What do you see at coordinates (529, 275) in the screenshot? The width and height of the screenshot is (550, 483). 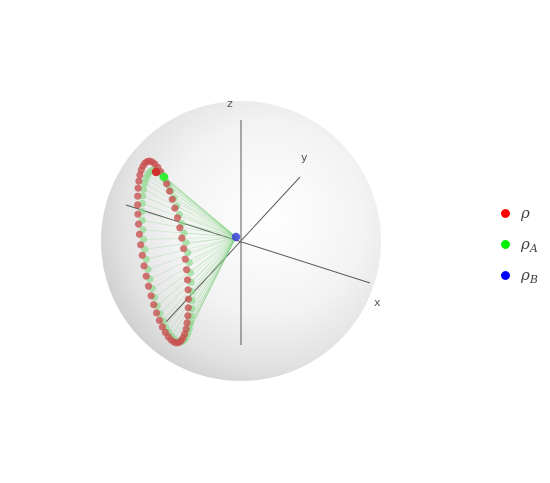 I see `legend-label-rho-b: ρB` at bounding box center [529, 275].